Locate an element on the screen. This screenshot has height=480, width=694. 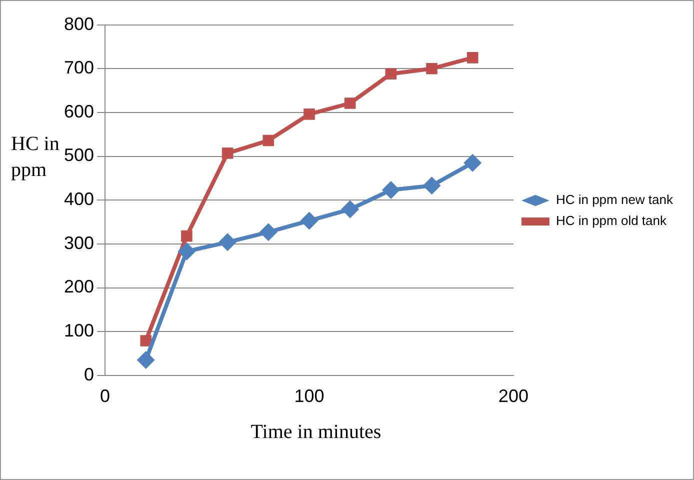
y-tick-label: 400 is located at coordinates (79, 199).